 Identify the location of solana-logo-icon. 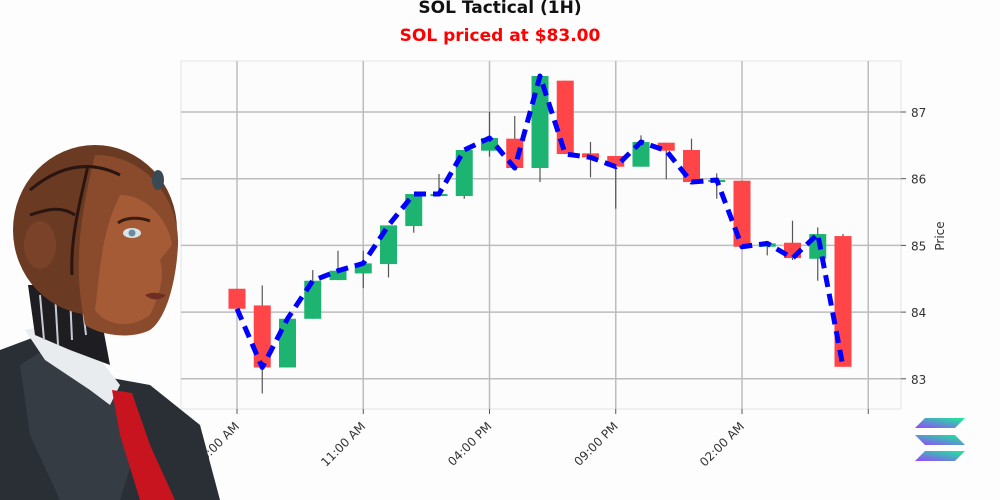
(940, 439).